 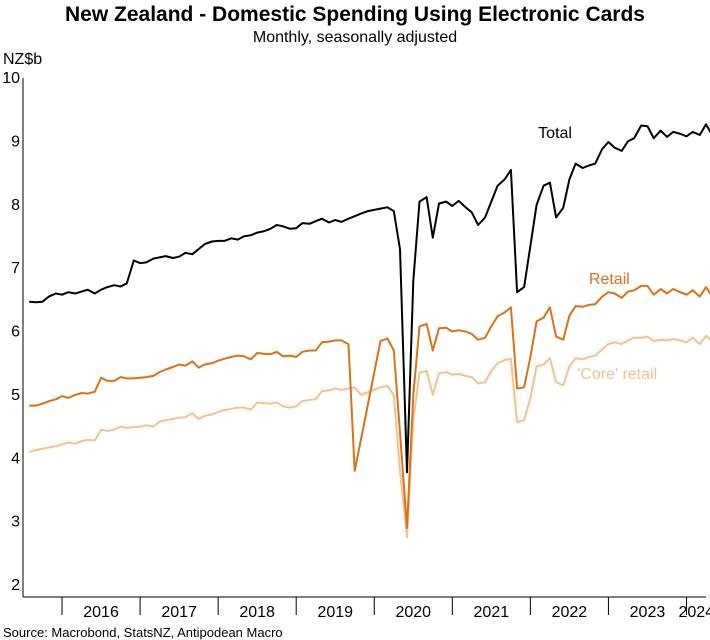 What do you see at coordinates (11, 78) in the screenshot?
I see `y-tick-label: 10` at bounding box center [11, 78].